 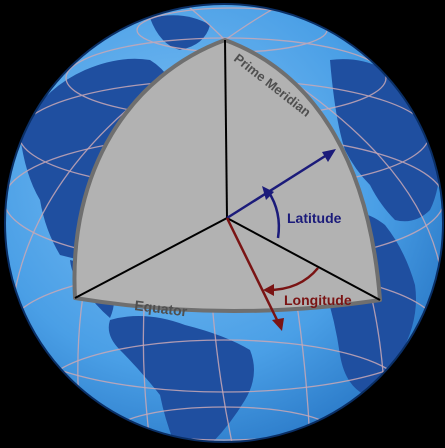 I want to click on longitude-vector-arrowhead, so click(x=278, y=324).